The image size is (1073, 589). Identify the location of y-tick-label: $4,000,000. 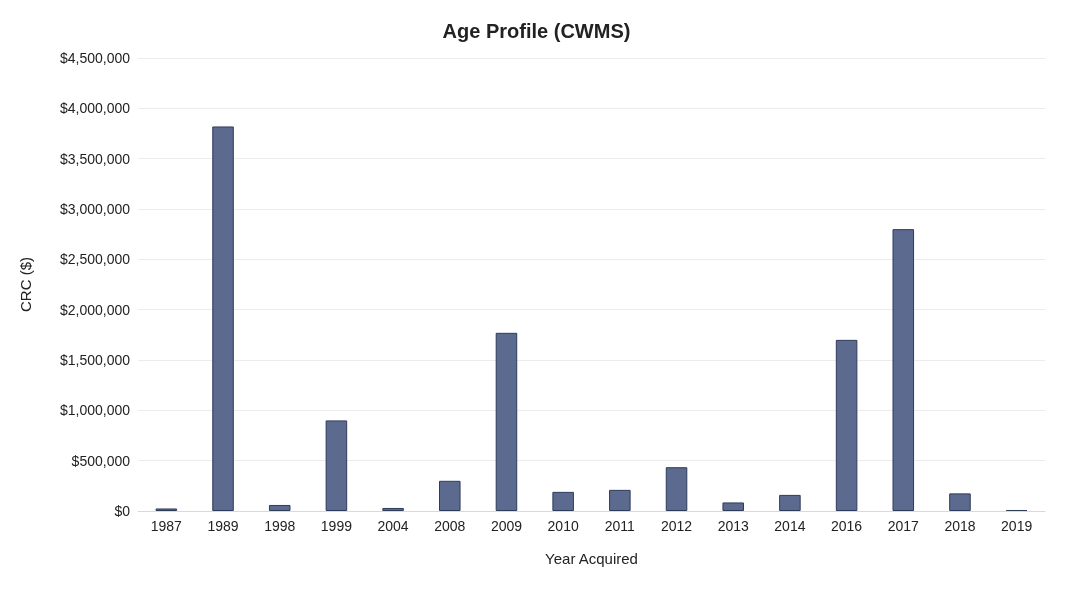
(95, 108).